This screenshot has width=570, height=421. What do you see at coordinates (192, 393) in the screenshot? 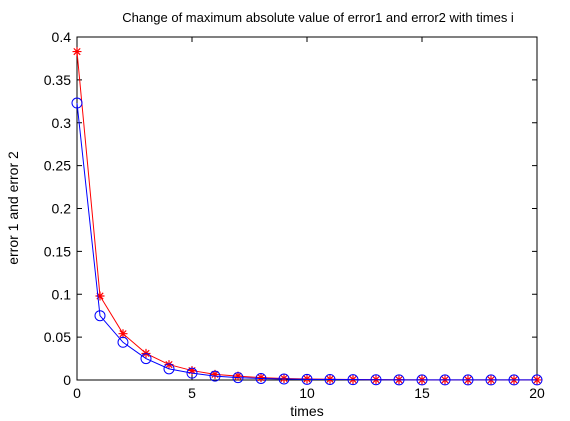
I see `x-tick-label: 5` at bounding box center [192, 393].